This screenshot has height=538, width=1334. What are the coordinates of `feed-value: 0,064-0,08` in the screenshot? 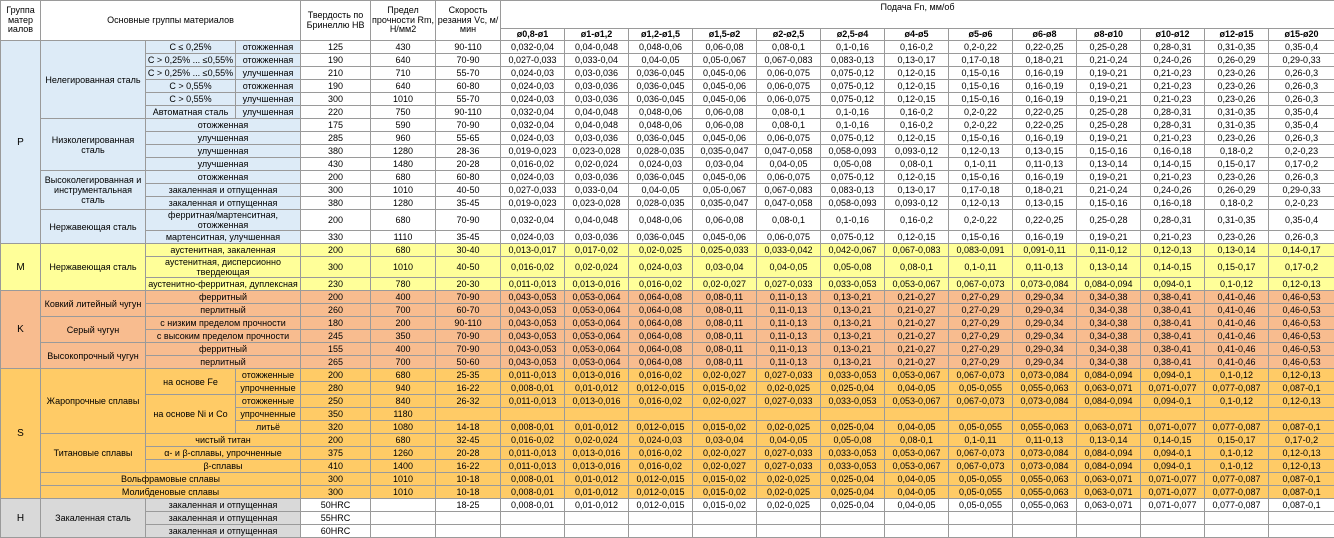 It's located at (661, 336).